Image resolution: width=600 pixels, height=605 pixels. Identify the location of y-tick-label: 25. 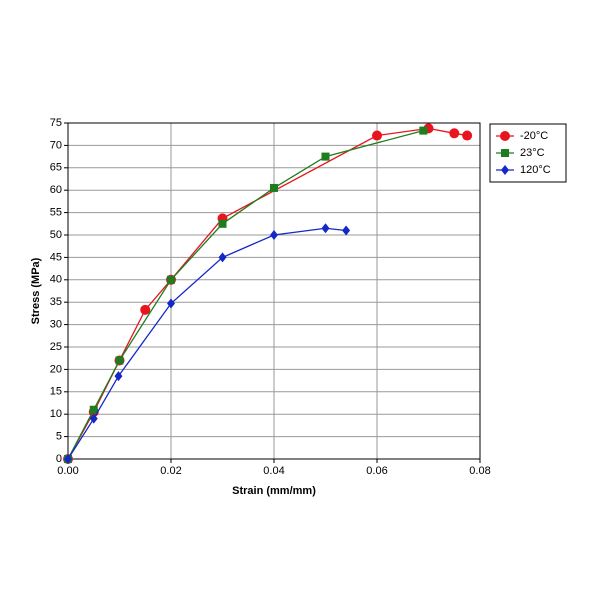
(56, 347).